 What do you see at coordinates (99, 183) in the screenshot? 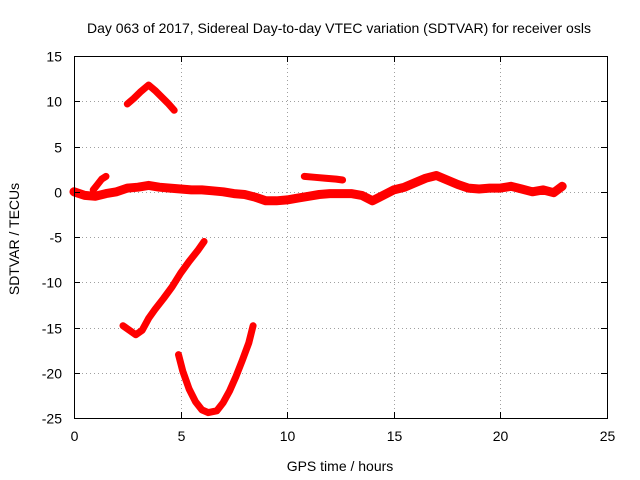
I see `series-early-rise` at bounding box center [99, 183].